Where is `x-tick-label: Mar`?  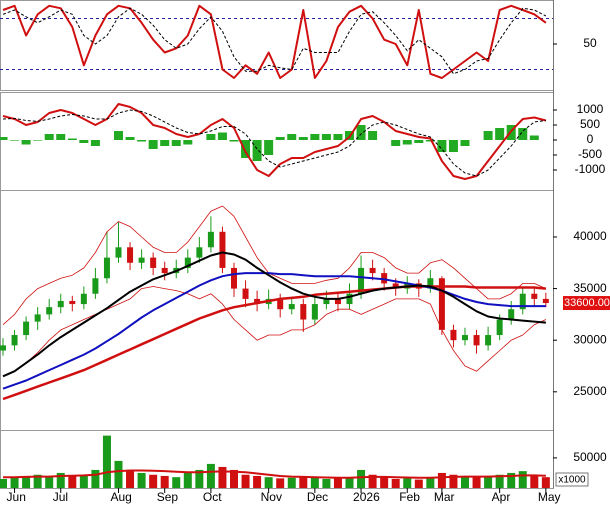 x-tick-label: Mar is located at coordinates (444, 497).